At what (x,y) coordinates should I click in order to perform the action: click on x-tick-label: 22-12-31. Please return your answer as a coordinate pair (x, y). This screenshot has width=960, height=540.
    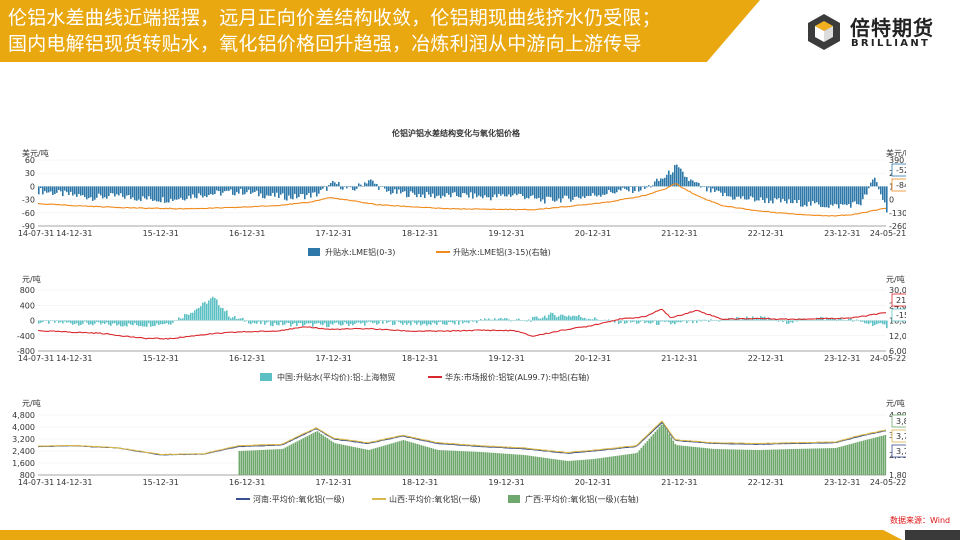
    Looking at the image, I should click on (766, 233).